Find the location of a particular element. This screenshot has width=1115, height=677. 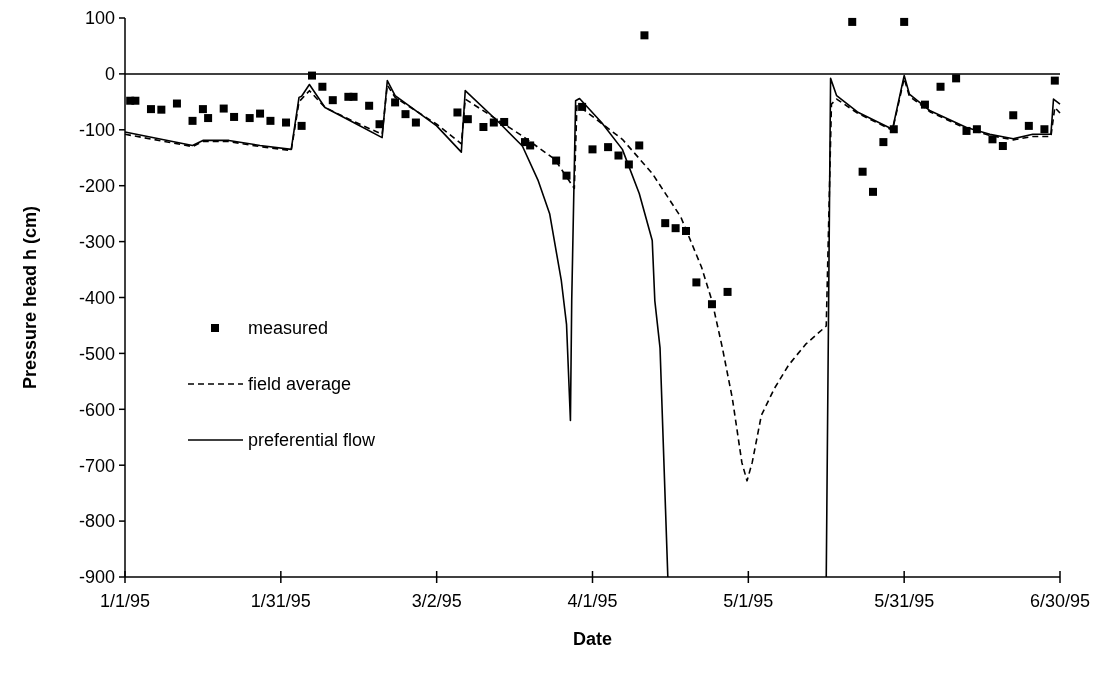

y-tick-label: -300 is located at coordinates (96, 241).